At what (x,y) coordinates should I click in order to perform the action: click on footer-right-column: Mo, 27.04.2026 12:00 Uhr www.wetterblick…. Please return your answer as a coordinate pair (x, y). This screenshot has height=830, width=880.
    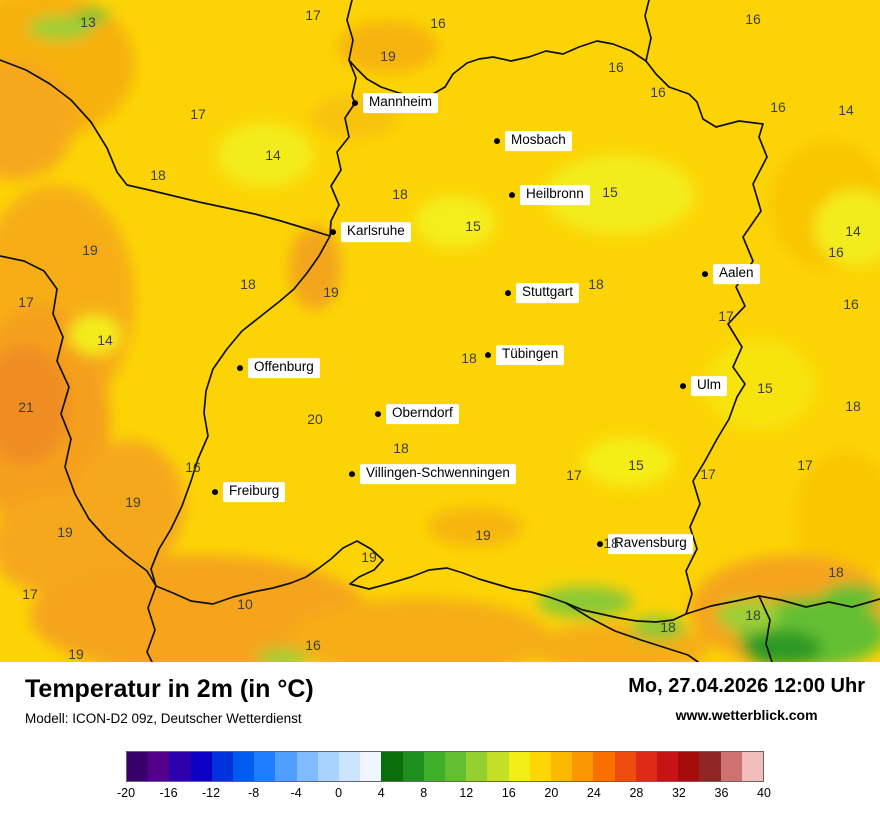
    Looking at the image, I should click on (746, 699).